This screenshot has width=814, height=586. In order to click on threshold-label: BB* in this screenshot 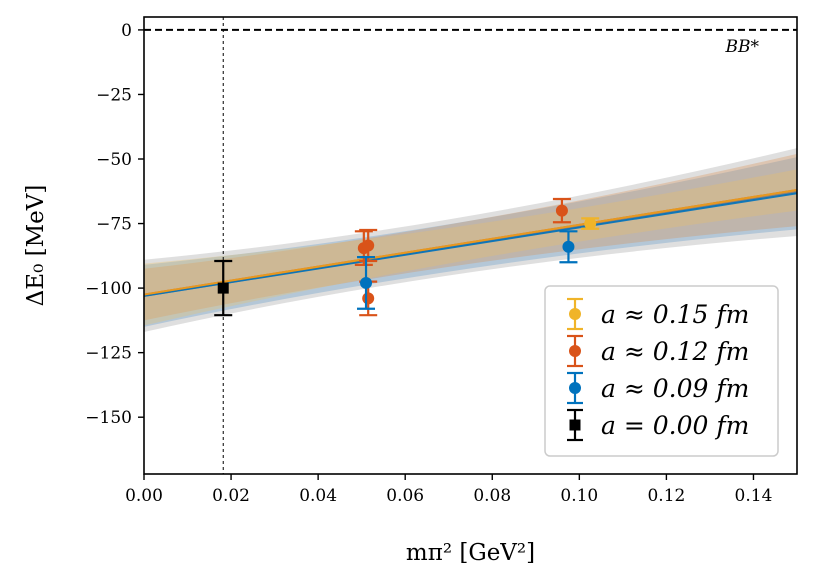, I will do `click(742, 47)`.